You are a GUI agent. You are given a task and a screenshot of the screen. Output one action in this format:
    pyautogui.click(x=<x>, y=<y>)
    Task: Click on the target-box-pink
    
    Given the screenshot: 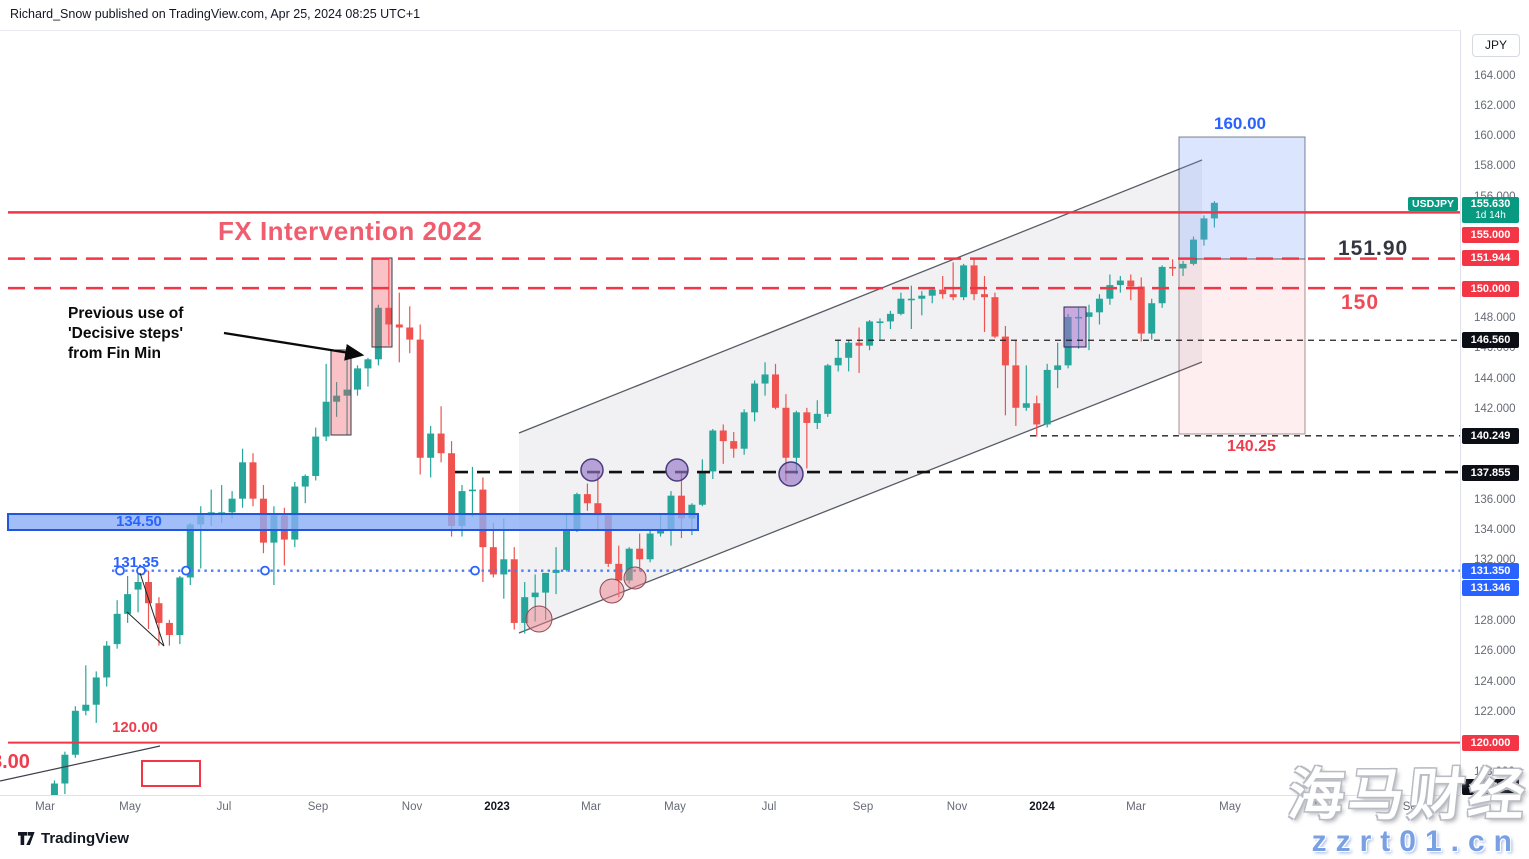 What is the action you would take?
    pyautogui.click(x=1242, y=346)
    